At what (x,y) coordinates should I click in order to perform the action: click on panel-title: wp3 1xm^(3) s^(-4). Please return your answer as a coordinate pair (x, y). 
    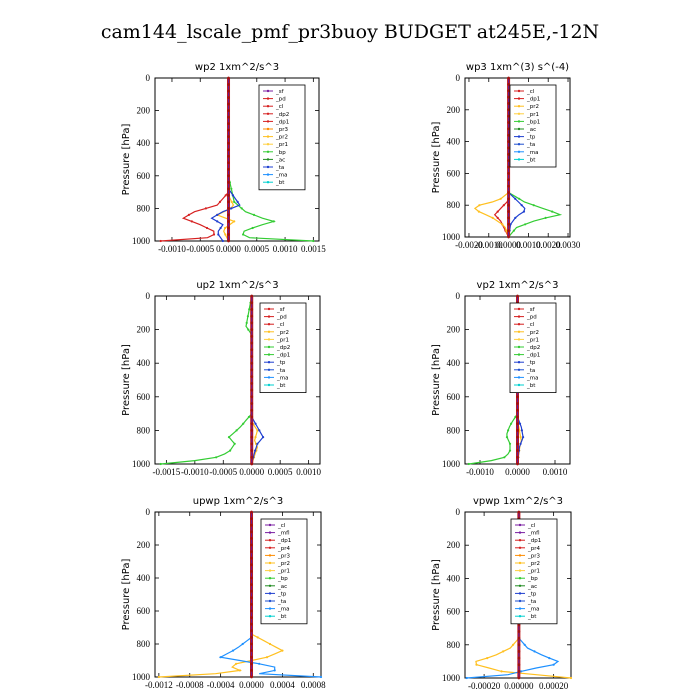
    Looking at the image, I should click on (517, 67).